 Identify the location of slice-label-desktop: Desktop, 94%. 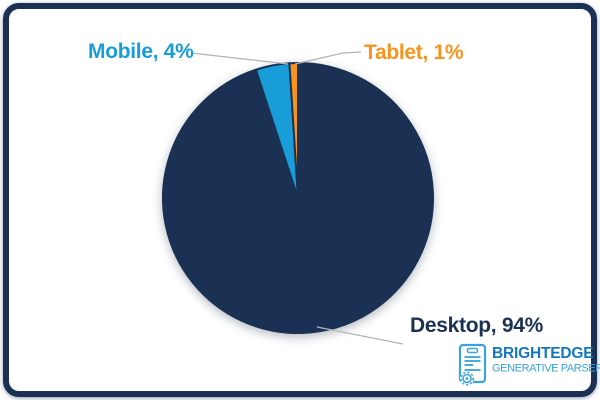
(476, 325).